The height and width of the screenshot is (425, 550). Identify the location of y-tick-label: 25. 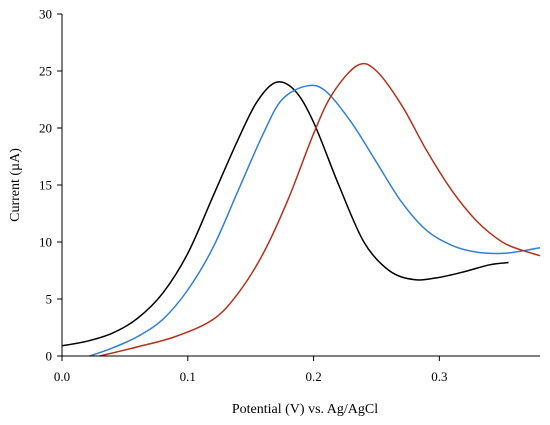
(45, 71).